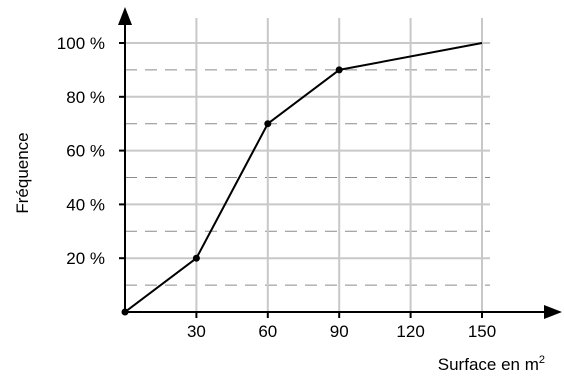 This screenshot has width=564, height=376. What do you see at coordinates (125, 16) in the screenshot?
I see `y-axis-arrow` at bounding box center [125, 16].